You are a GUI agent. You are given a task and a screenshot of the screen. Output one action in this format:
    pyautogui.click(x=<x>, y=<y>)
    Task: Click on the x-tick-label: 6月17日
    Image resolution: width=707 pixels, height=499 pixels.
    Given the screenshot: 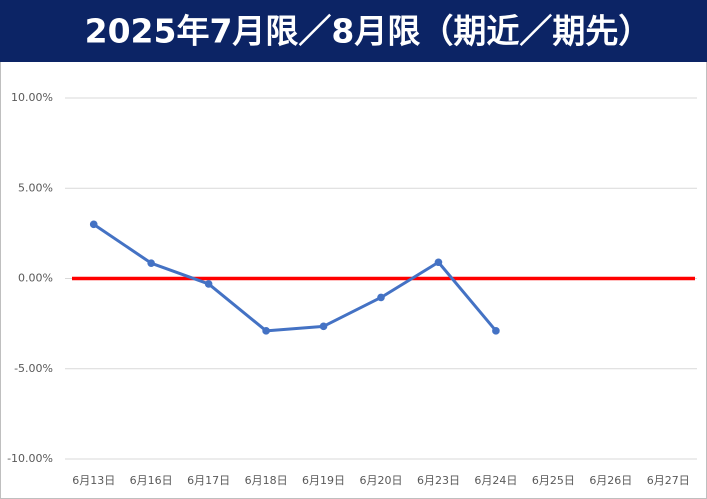 What is the action you would take?
    pyautogui.click(x=208, y=480)
    